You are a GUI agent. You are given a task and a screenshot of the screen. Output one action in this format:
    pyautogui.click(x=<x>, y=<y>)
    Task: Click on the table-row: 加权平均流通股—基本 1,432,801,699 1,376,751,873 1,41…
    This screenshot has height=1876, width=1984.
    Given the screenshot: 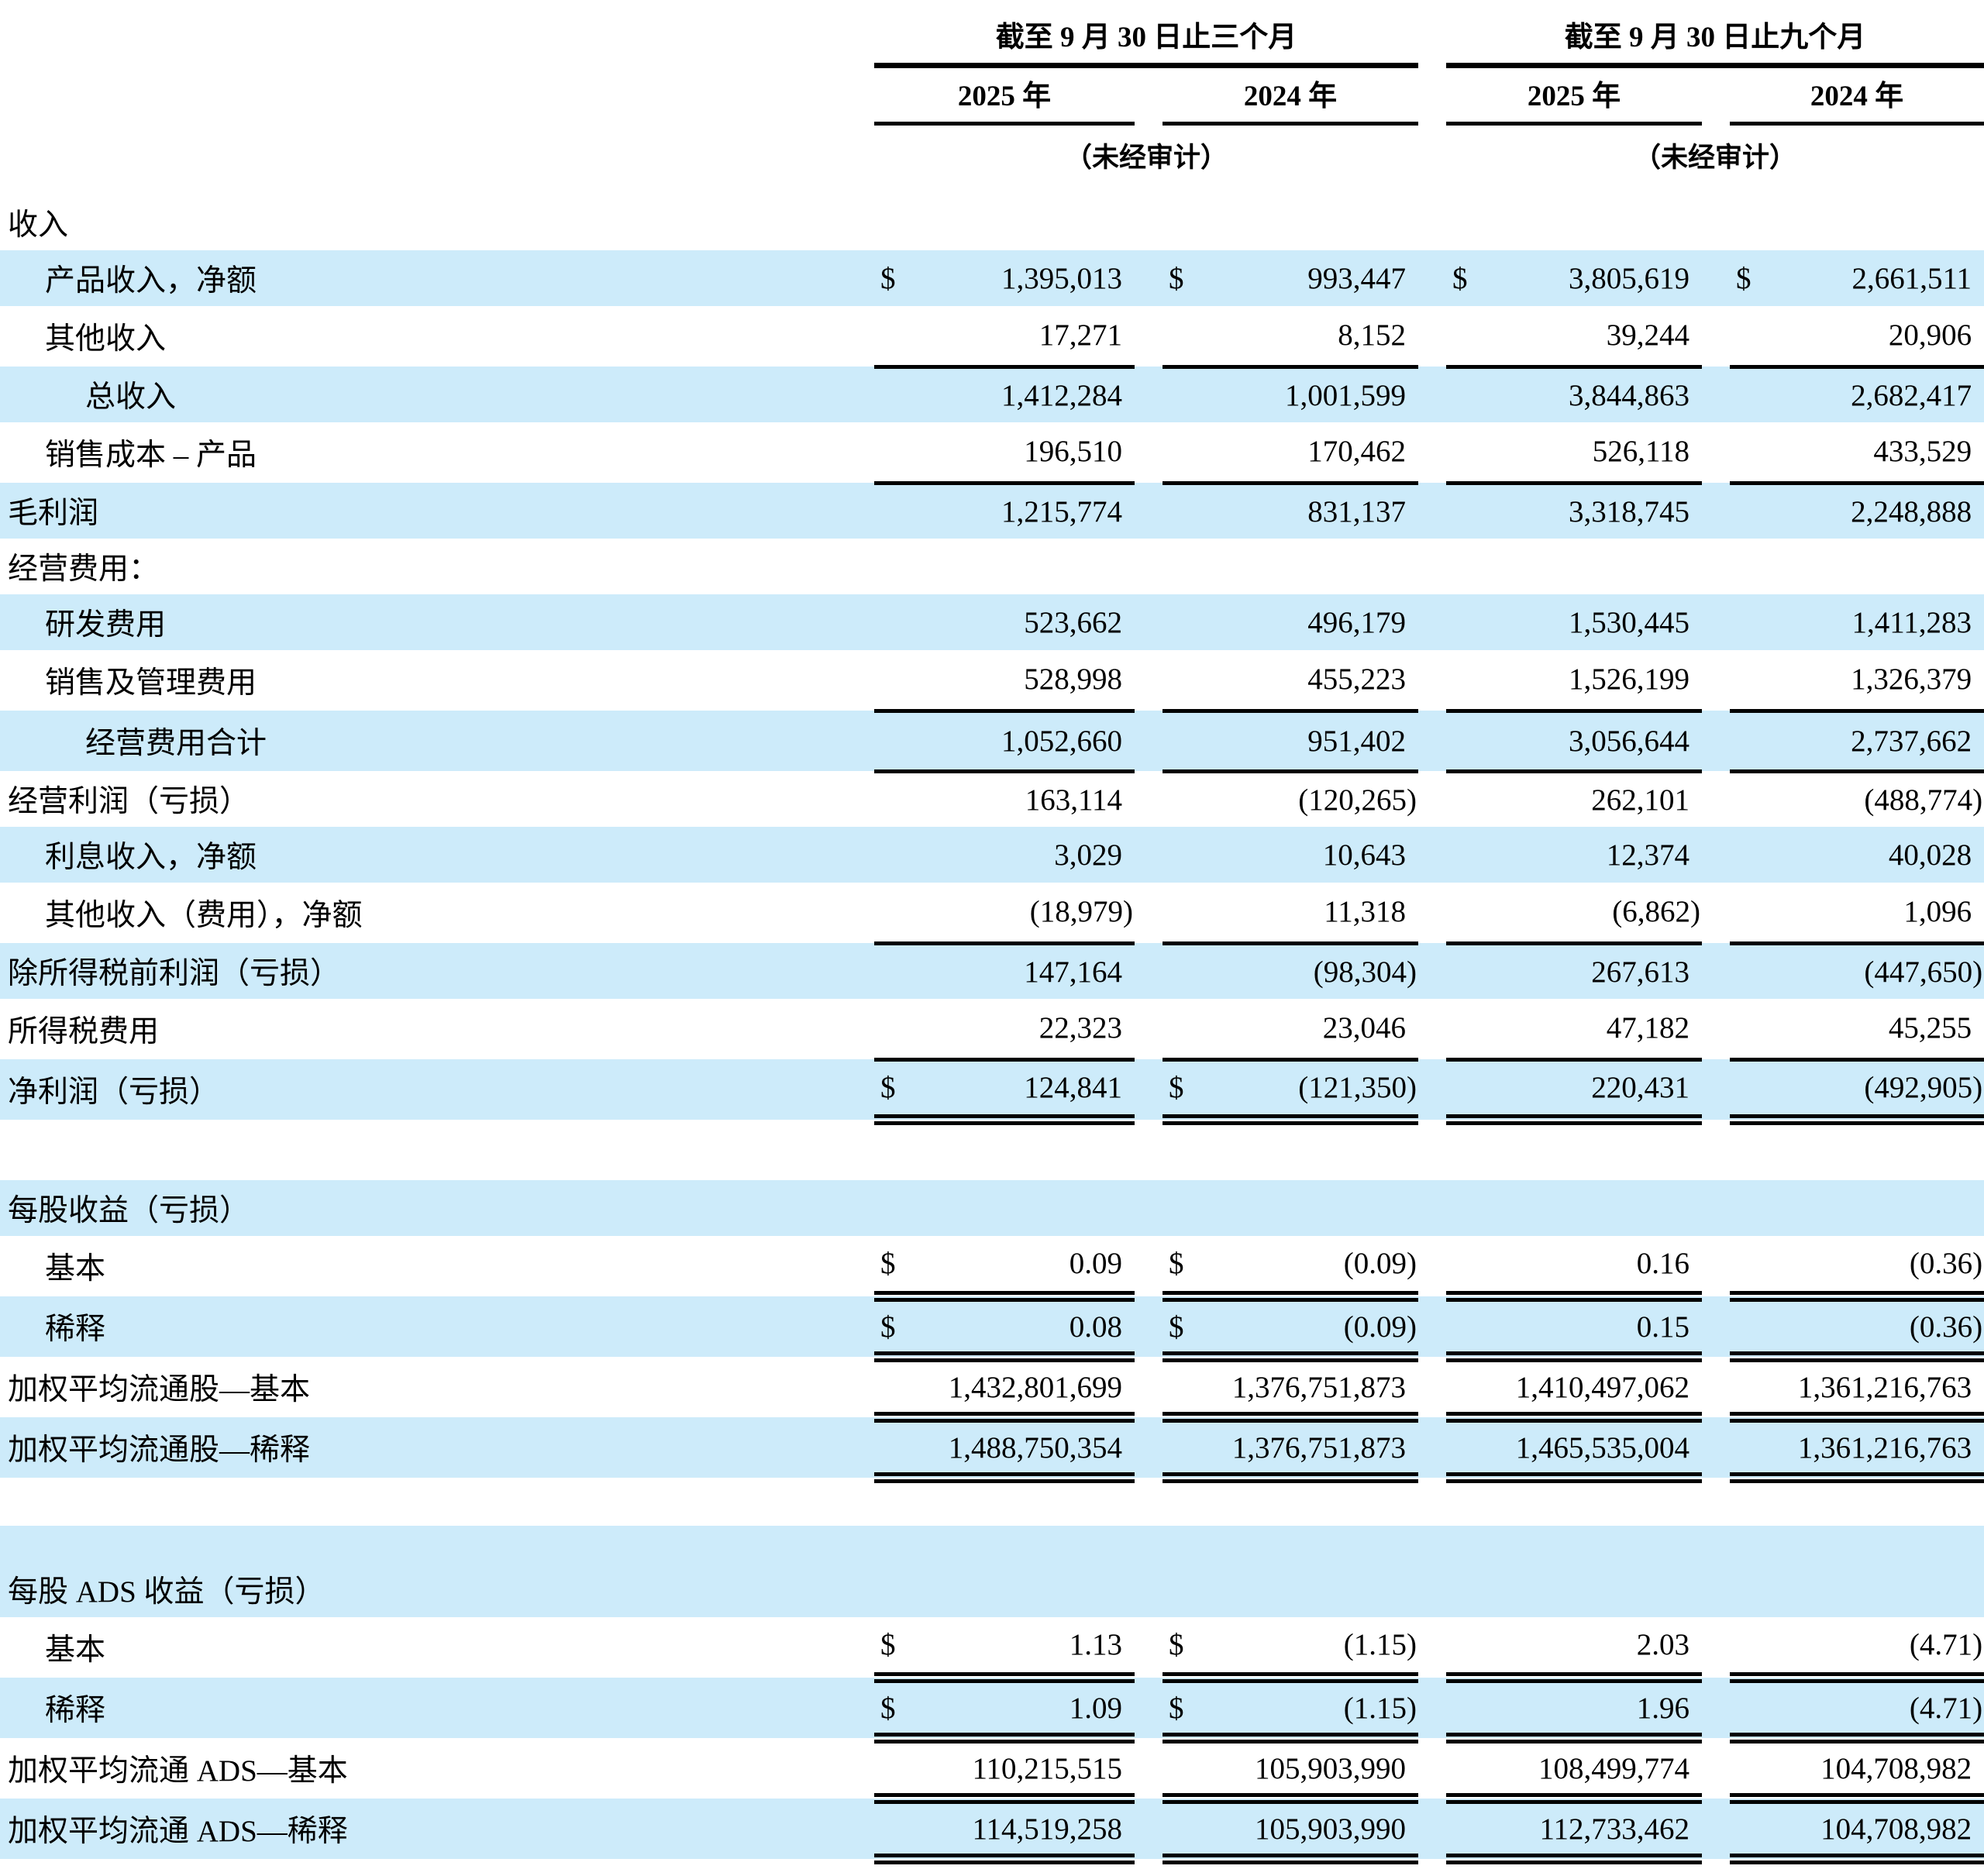 What is the action you would take?
    pyautogui.click(x=992, y=1390)
    